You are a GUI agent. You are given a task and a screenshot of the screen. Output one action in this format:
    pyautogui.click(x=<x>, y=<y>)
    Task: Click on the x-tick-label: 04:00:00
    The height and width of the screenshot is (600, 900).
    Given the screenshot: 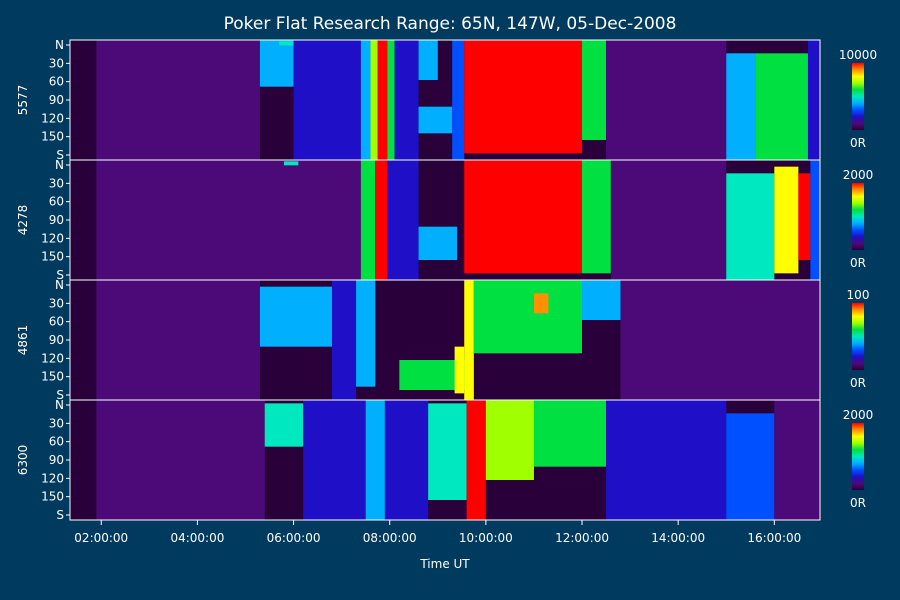 What is the action you would take?
    pyautogui.click(x=197, y=538)
    